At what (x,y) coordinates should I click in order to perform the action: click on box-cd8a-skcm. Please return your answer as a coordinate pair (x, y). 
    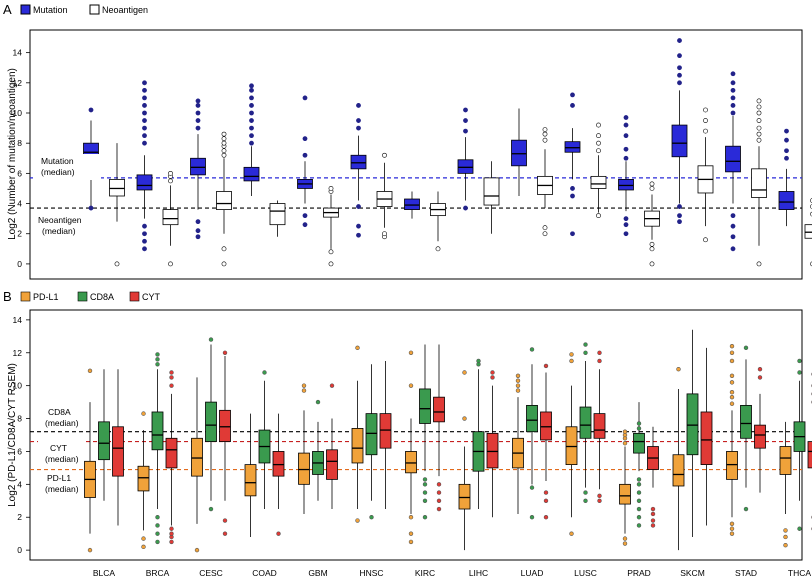
    Looking at the image, I should click on (692, 433).